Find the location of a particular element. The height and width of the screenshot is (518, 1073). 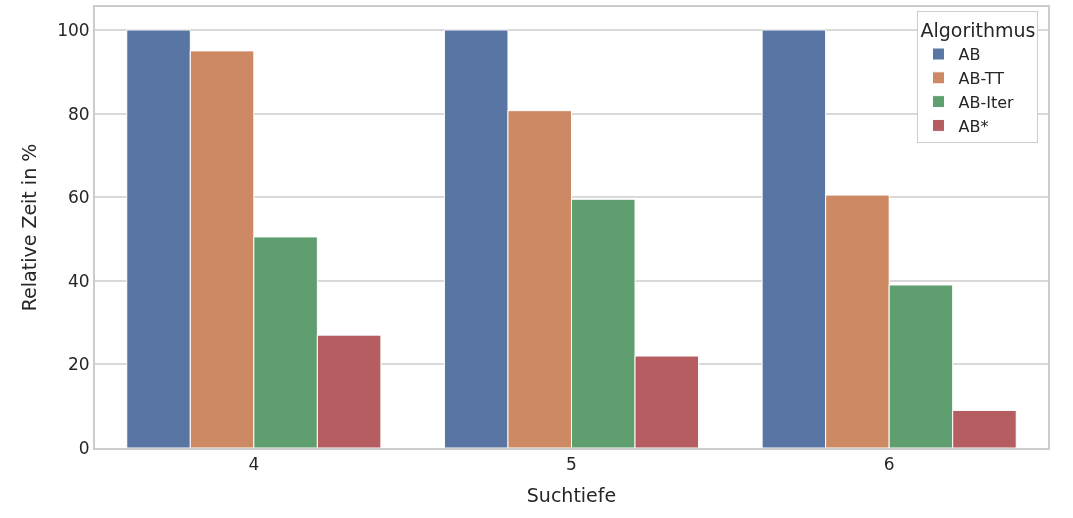

legend-label: AB is located at coordinates (969, 55).